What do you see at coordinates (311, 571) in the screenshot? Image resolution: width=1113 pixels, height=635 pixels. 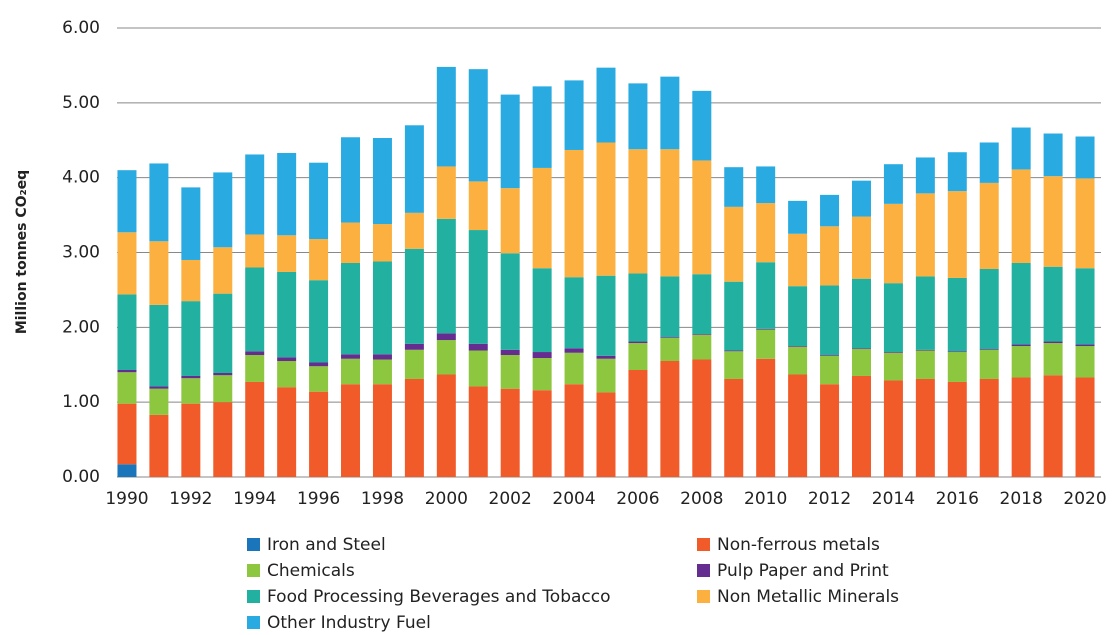 I see `legend-label: Chemicals` at bounding box center [311, 571].